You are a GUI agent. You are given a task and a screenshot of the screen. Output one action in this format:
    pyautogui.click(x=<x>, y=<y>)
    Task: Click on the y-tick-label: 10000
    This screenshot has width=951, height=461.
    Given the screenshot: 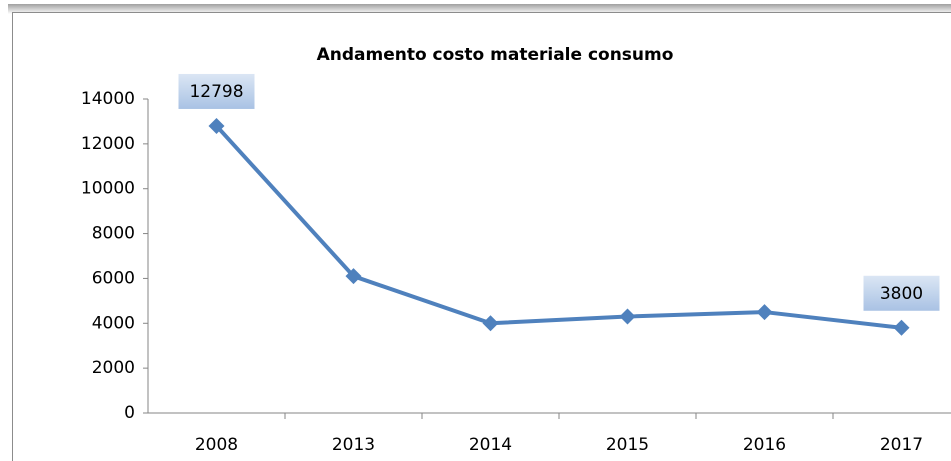 What is the action you would take?
    pyautogui.click(x=108, y=189)
    